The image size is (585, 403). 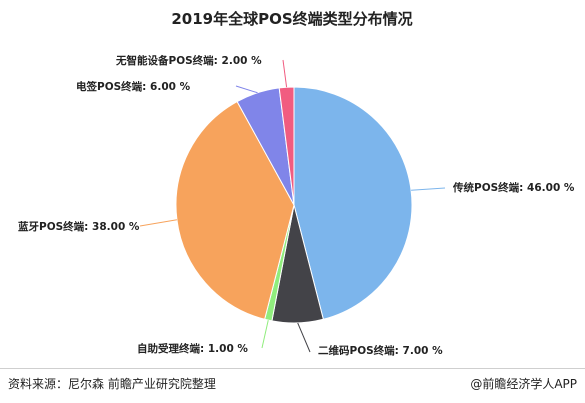 I want to click on brand-credit: @前瞻经济学人APP, so click(x=523, y=384).